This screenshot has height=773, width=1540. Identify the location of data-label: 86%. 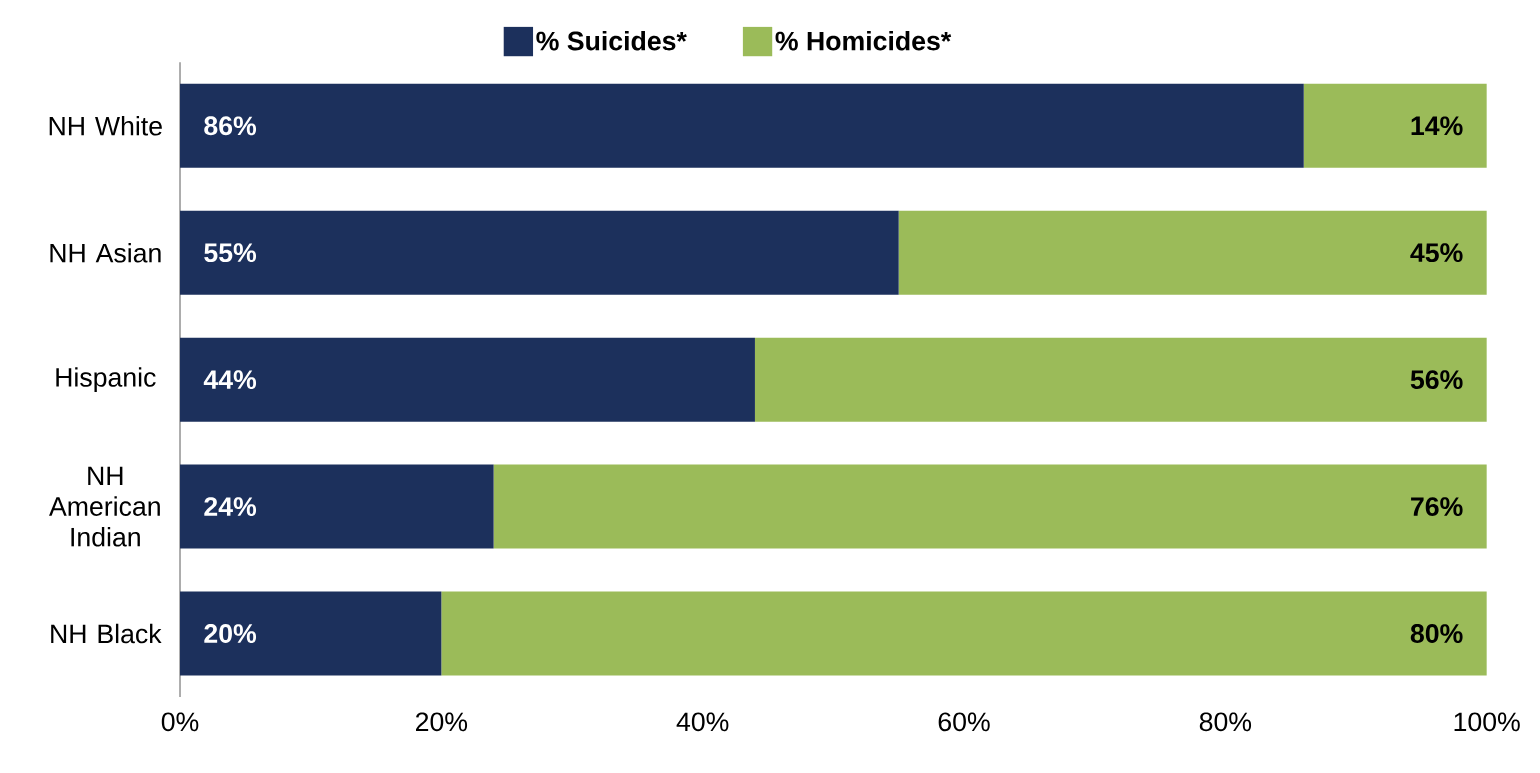
(230, 126).